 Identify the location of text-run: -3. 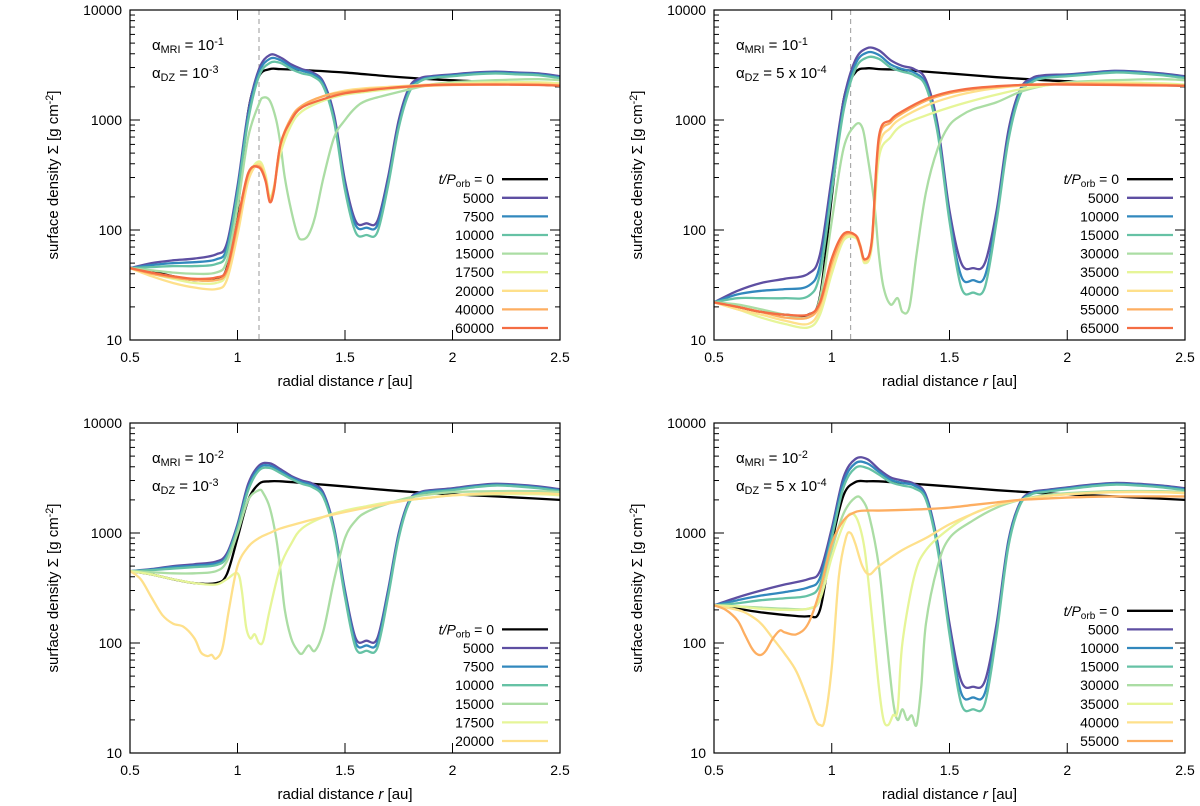
(214, 483).